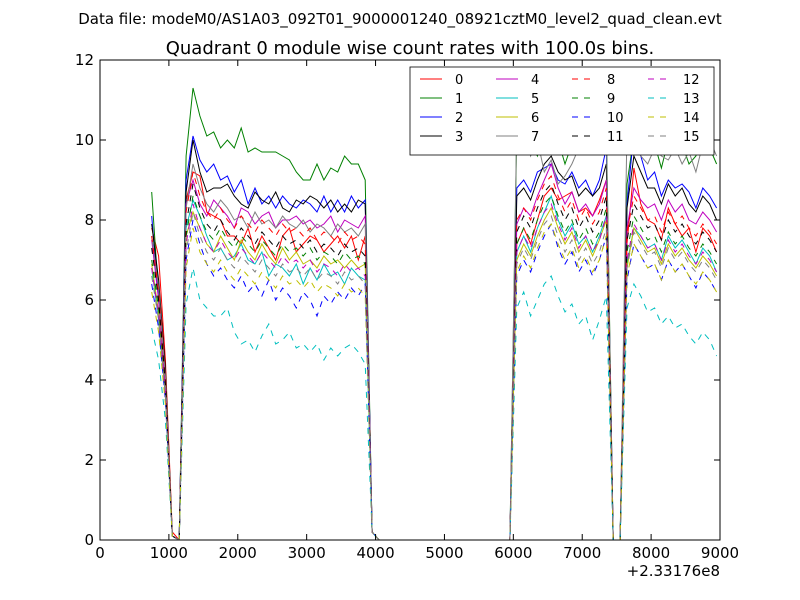 This screenshot has height=600, width=800. I want to click on legend-label-3: 3, so click(459, 137).